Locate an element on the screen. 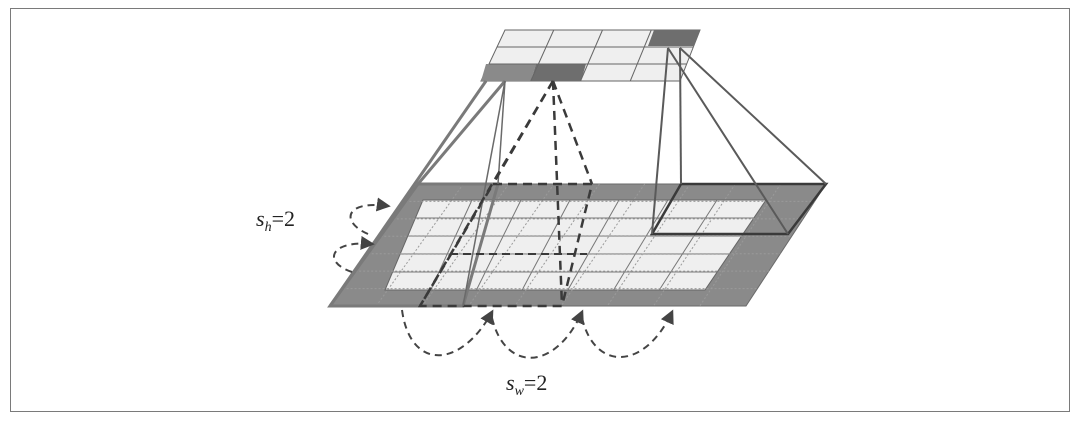 The height and width of the screenshot is (422, 1080). stride-w-arrows is located at coordinates (537, 334).